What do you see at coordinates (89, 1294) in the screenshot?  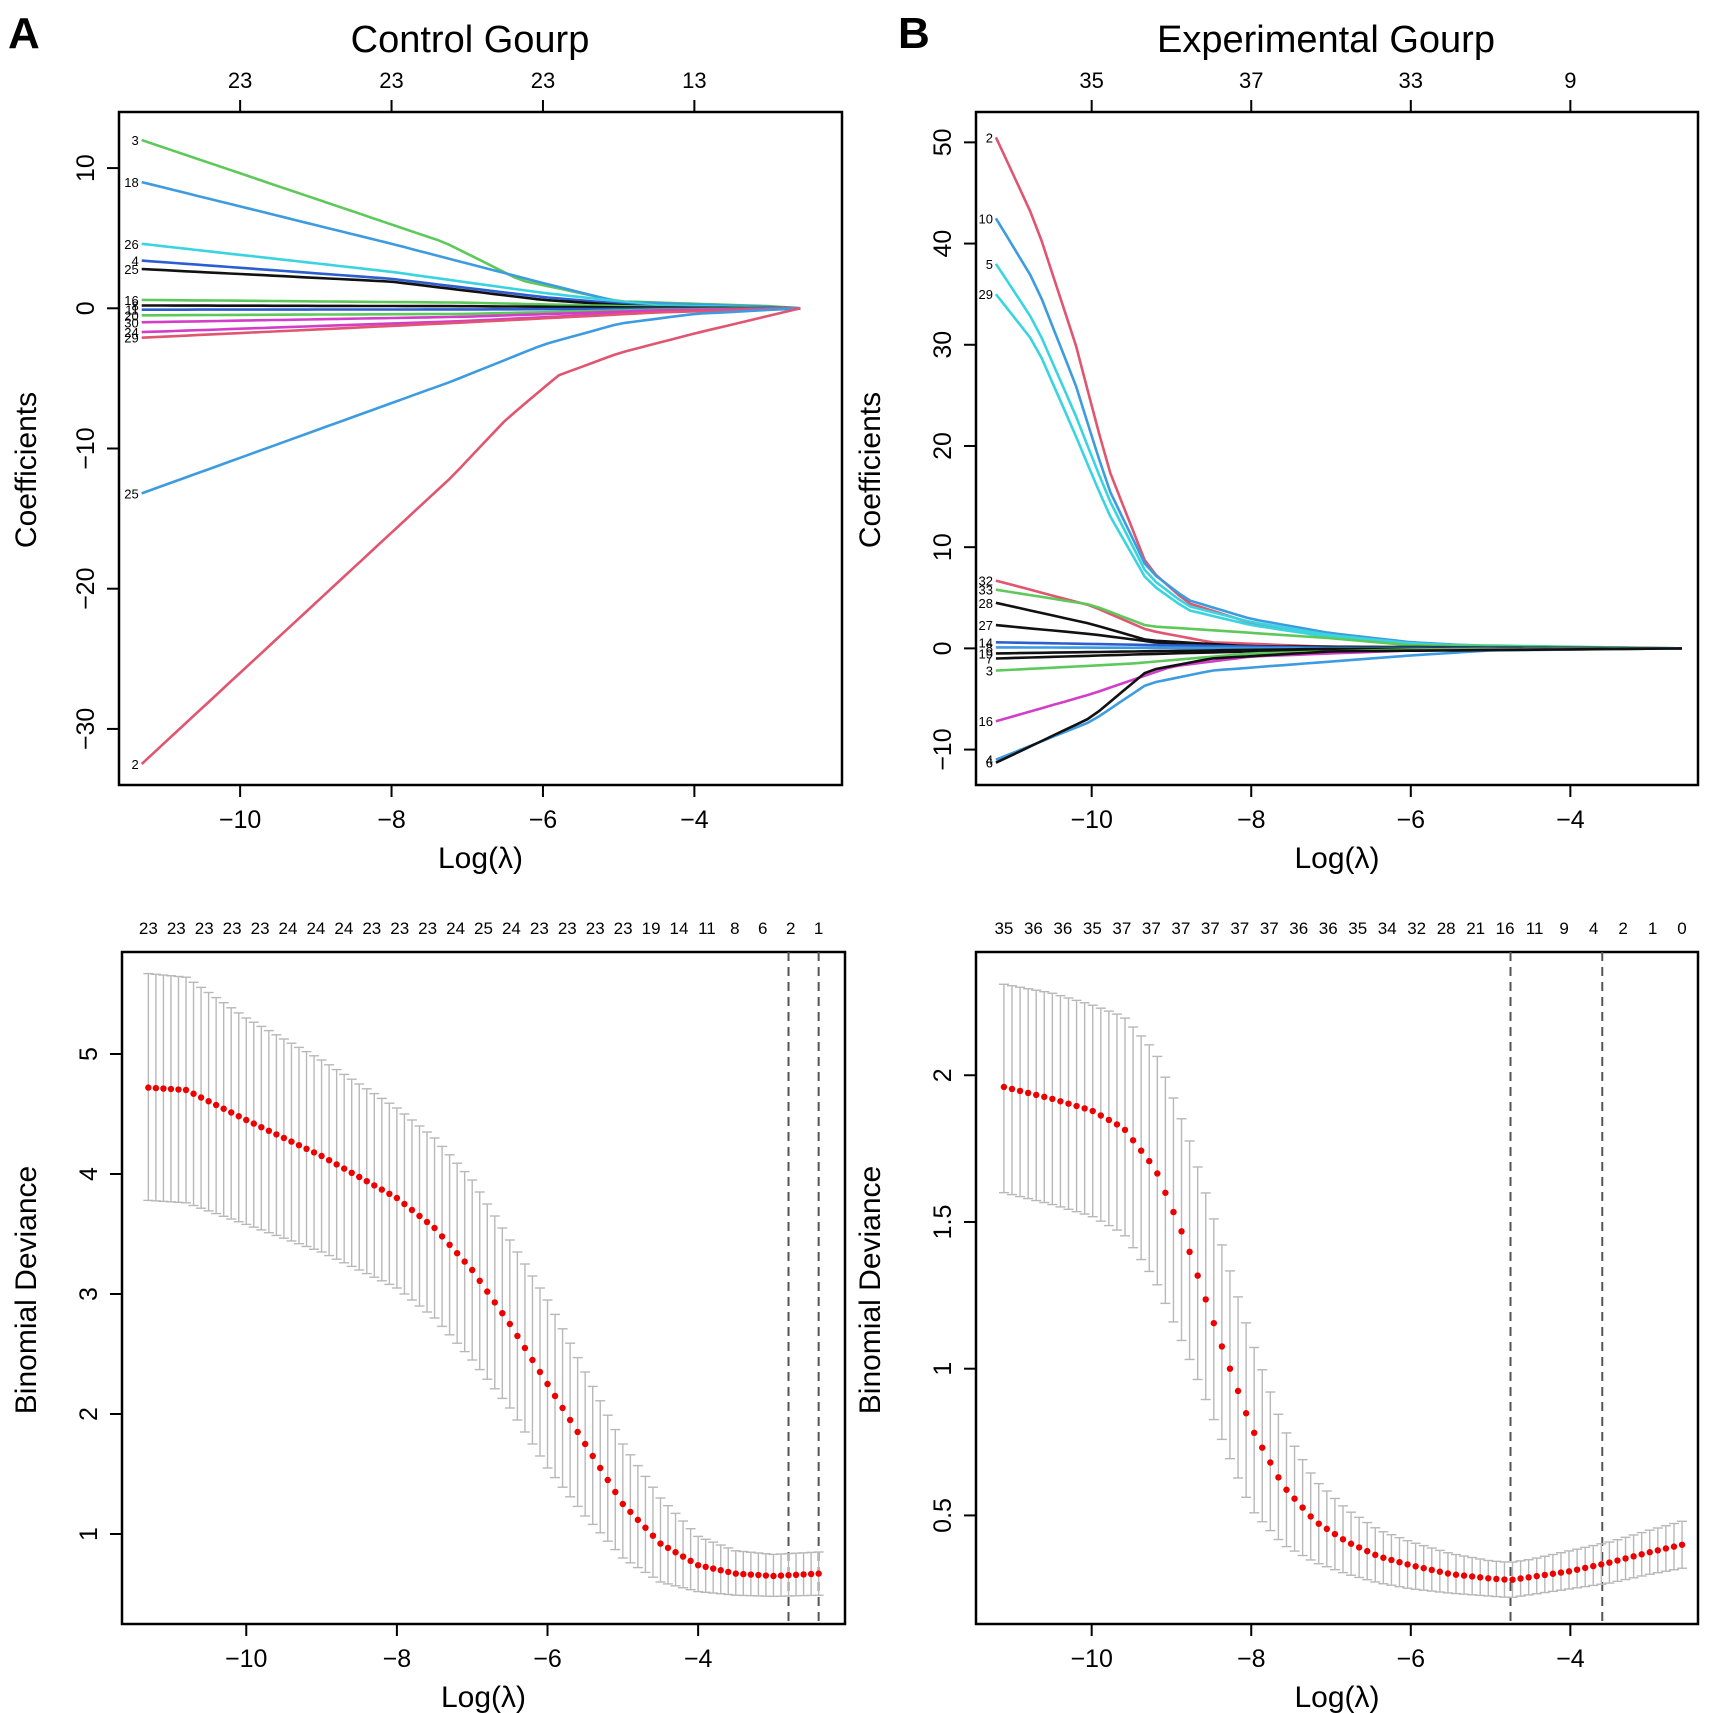 I see `y-tick-label: 3` at bounding box center [89, 1294].